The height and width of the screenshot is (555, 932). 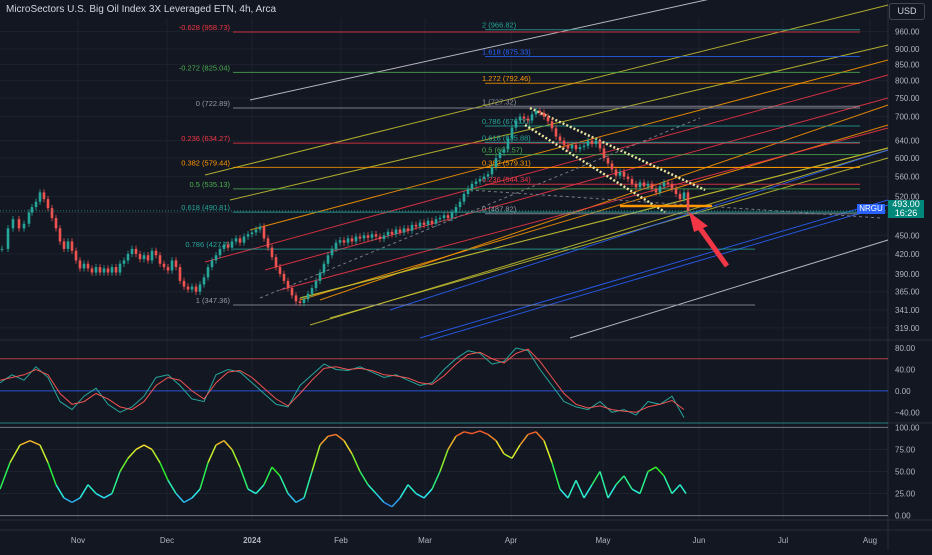 I want to click on fib-level-label: 0.786 (676.00), so click(x=506, y=121).